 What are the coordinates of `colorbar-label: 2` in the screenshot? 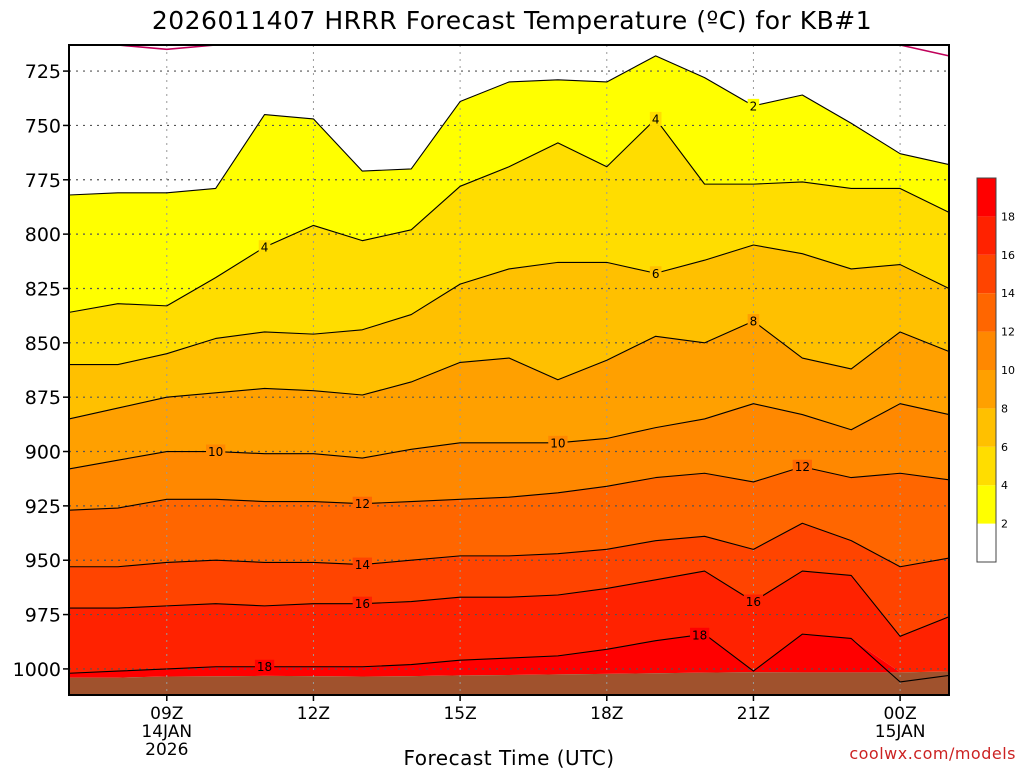 It's located at (1004, 524).